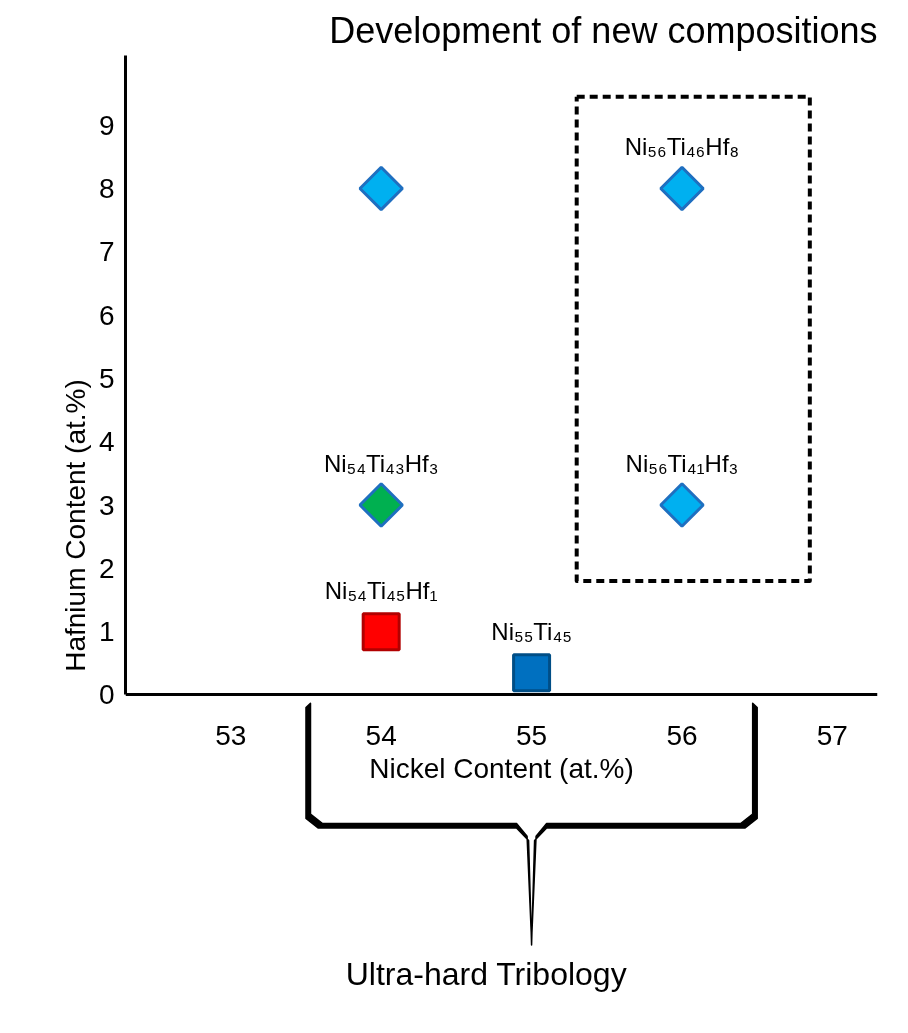 This screenshot has height=1033, width=908. Describe the element at coordinates (106, 315) in the screenshot. I see `y-tick-label: 6` at that location.